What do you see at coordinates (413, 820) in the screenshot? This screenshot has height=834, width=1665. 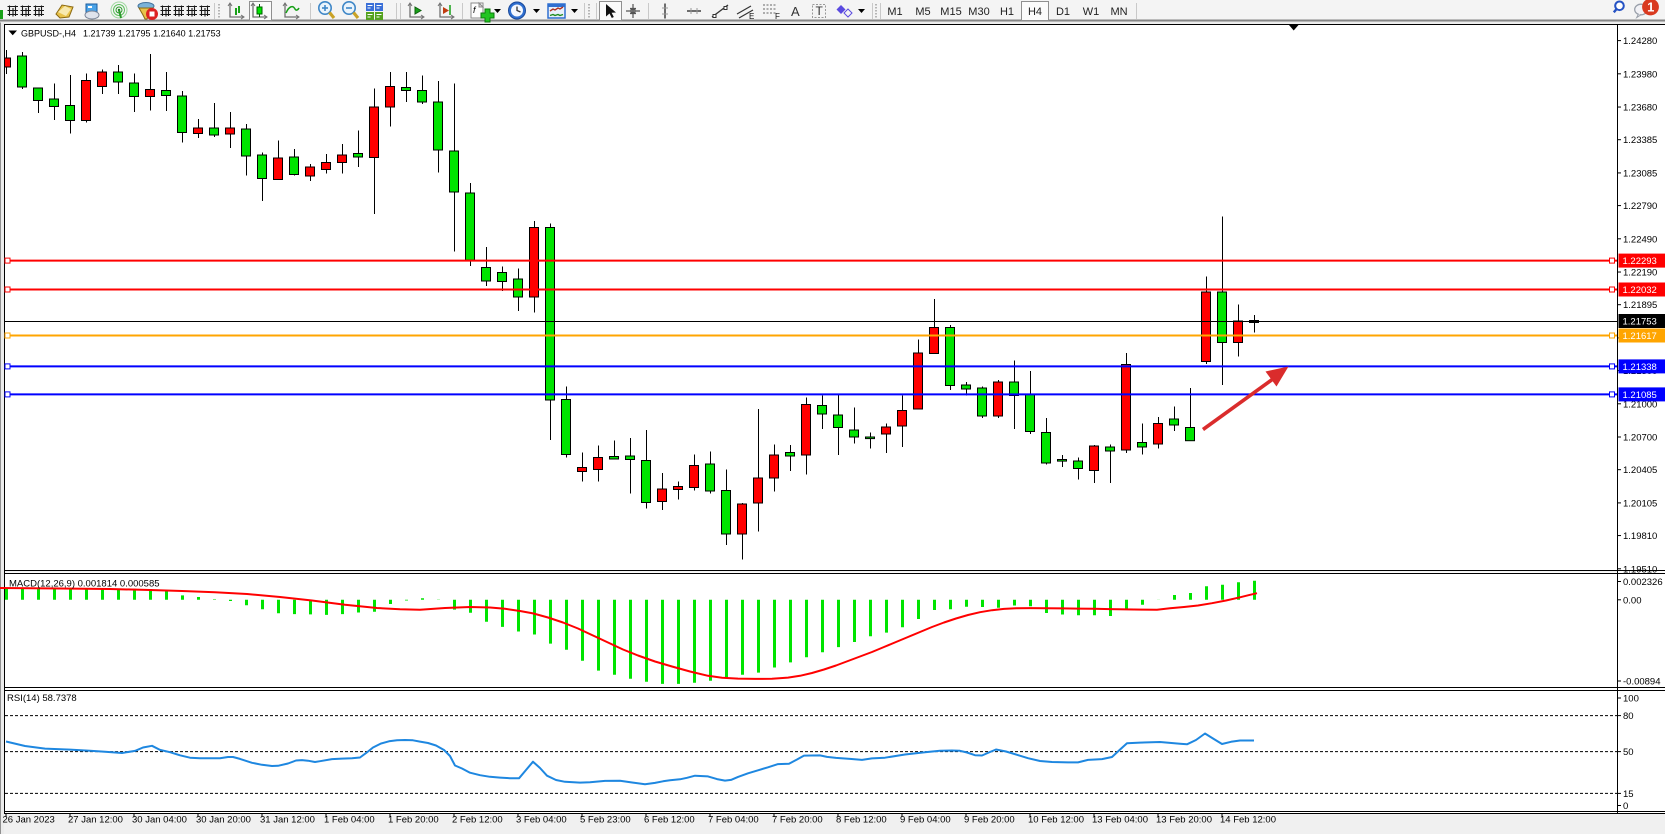 I see `svg-text: 1 Feb 20:00` at bounding box center [413, 820].